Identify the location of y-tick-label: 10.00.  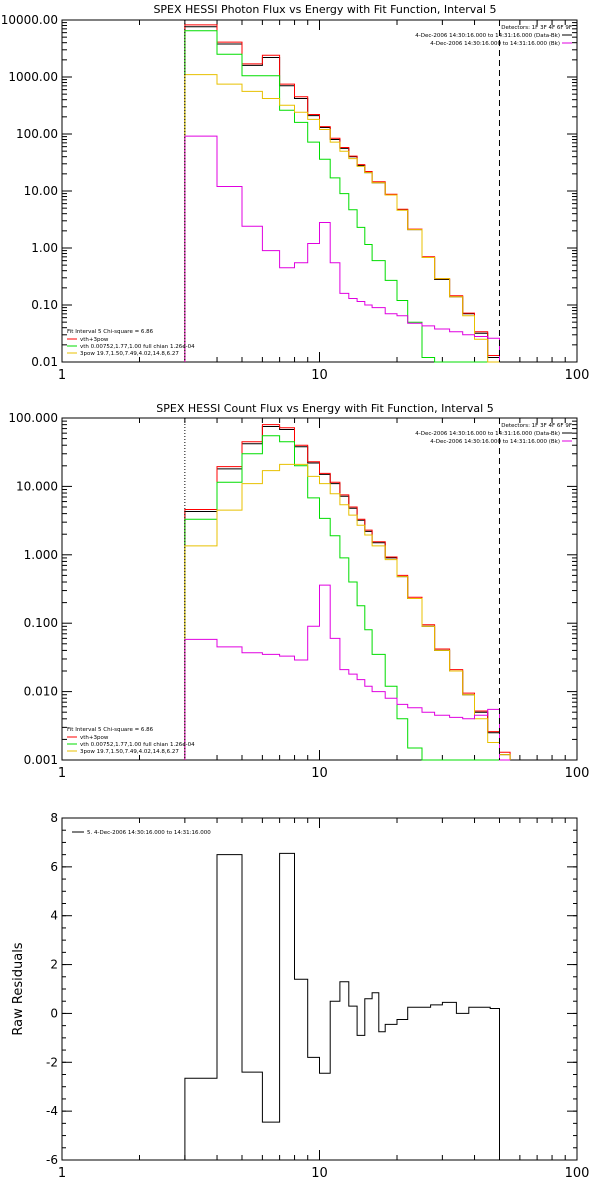
(41, 191).